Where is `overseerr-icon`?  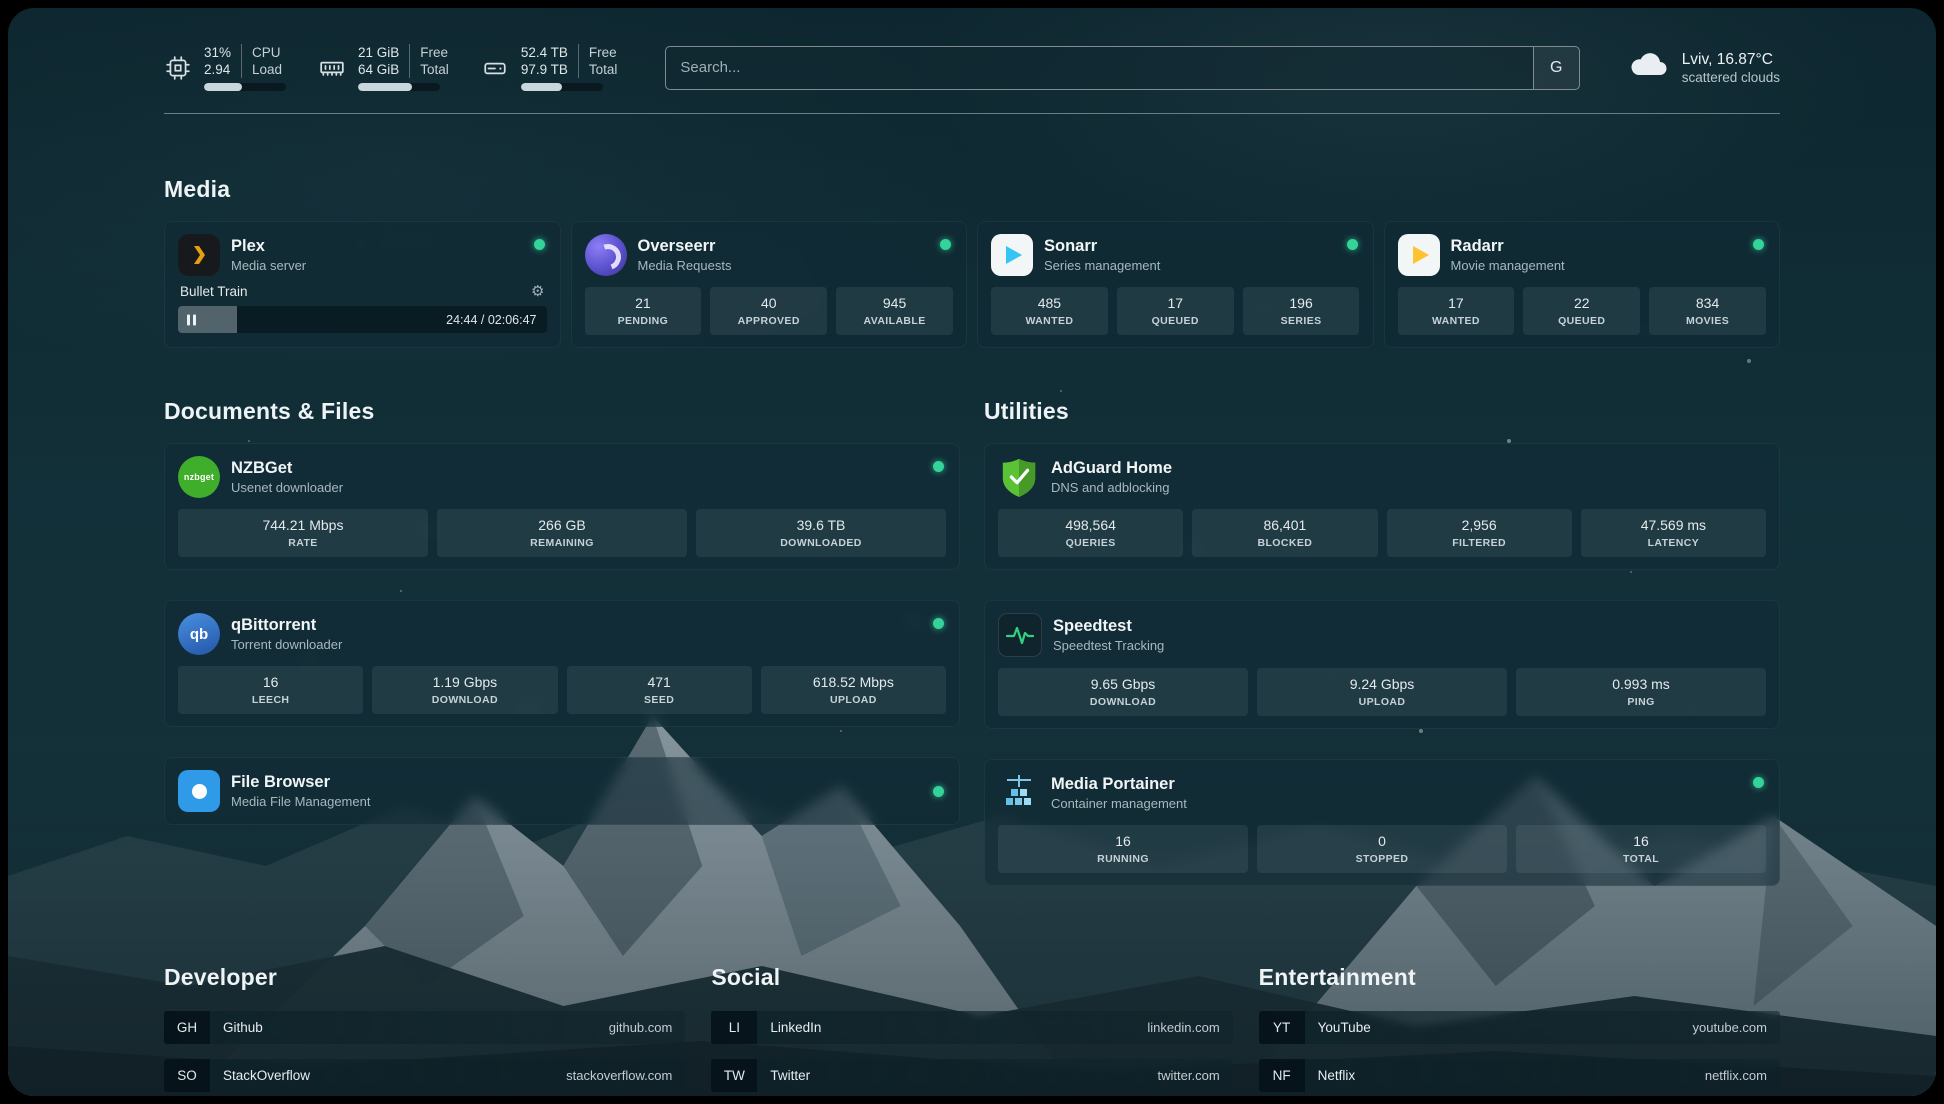
overseerr-icon is located at coordinates (605, 255).